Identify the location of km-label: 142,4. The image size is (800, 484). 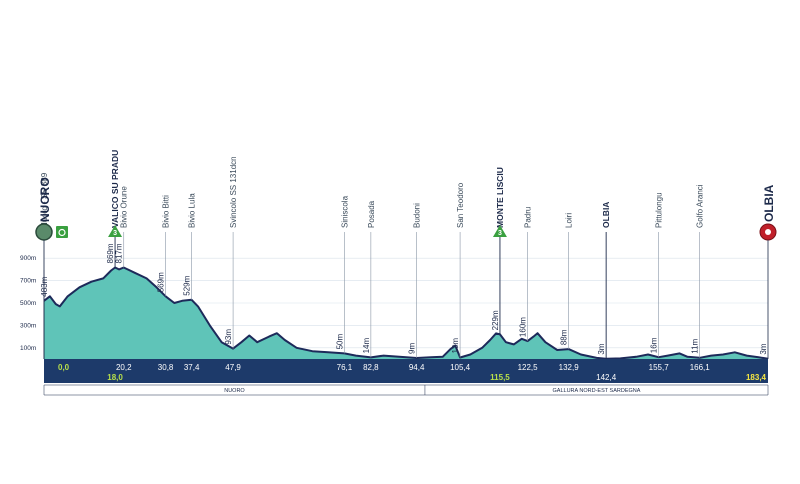
(606, 377).